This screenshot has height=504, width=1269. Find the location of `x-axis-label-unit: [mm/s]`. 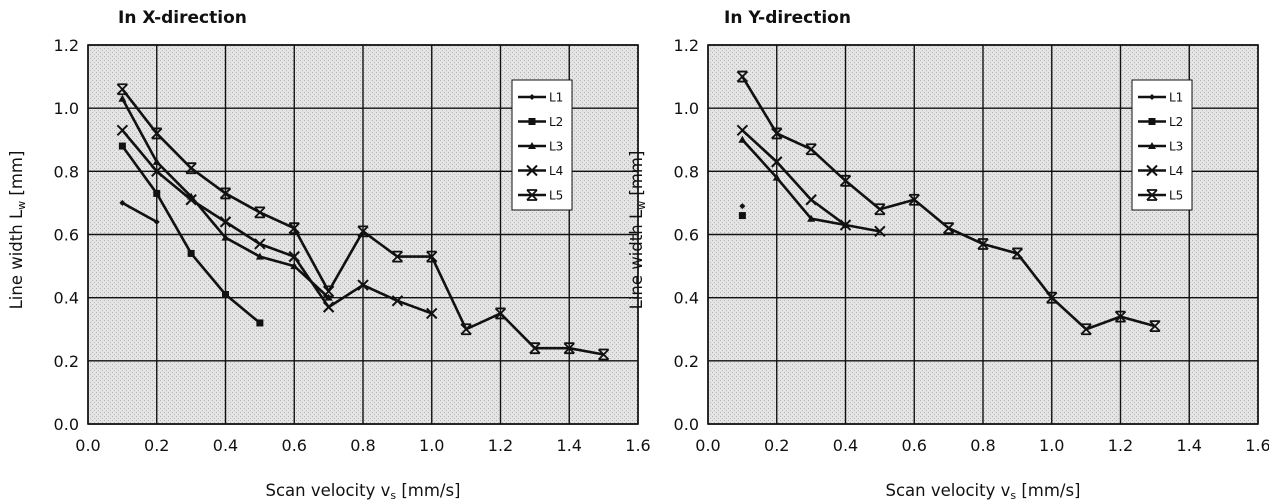

x-axis-label-unit: [mm/s] is located at coordinates (428, 490).